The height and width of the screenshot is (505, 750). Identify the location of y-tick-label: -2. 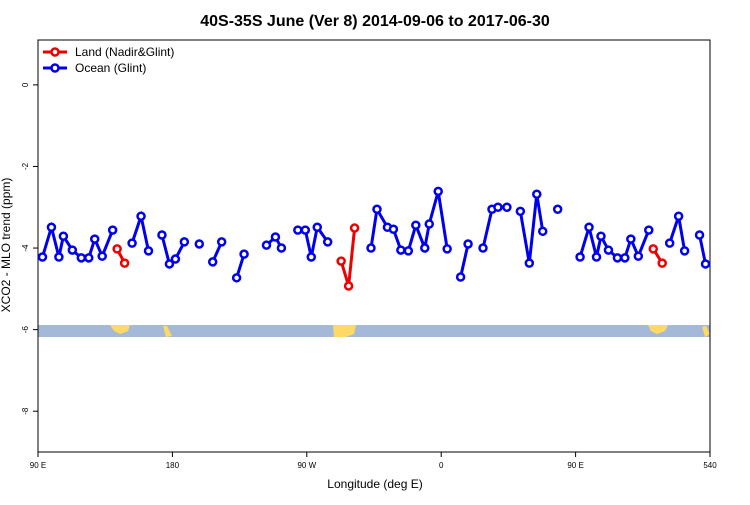
(25, 166).